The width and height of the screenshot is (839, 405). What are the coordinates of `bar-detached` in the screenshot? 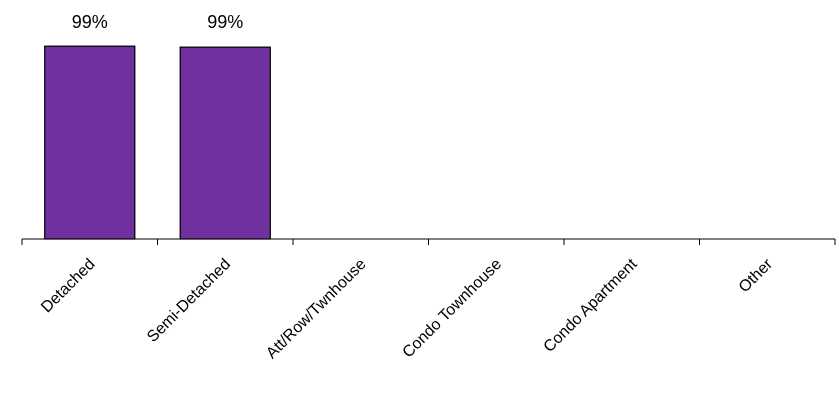 It's located at (90, 142).